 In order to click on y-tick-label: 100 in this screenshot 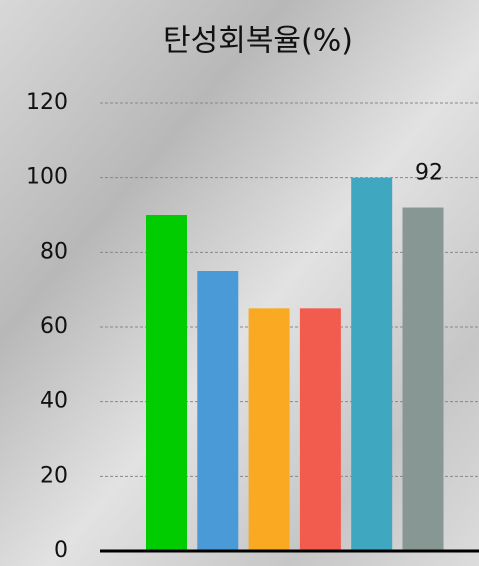, I will do `click(47, 177)`.